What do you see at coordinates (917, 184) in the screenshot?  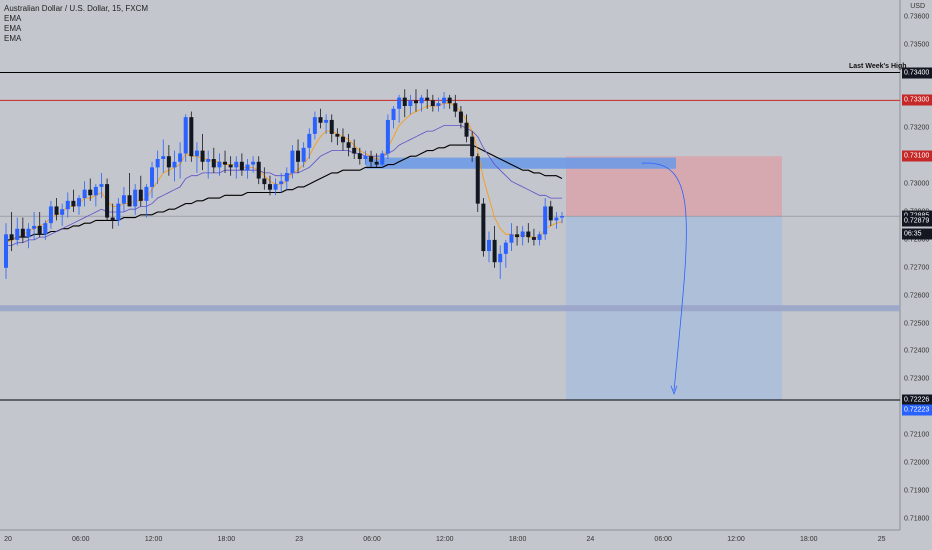 I see `price-tick-label: 0.73000` at bounding box center [917, 184].